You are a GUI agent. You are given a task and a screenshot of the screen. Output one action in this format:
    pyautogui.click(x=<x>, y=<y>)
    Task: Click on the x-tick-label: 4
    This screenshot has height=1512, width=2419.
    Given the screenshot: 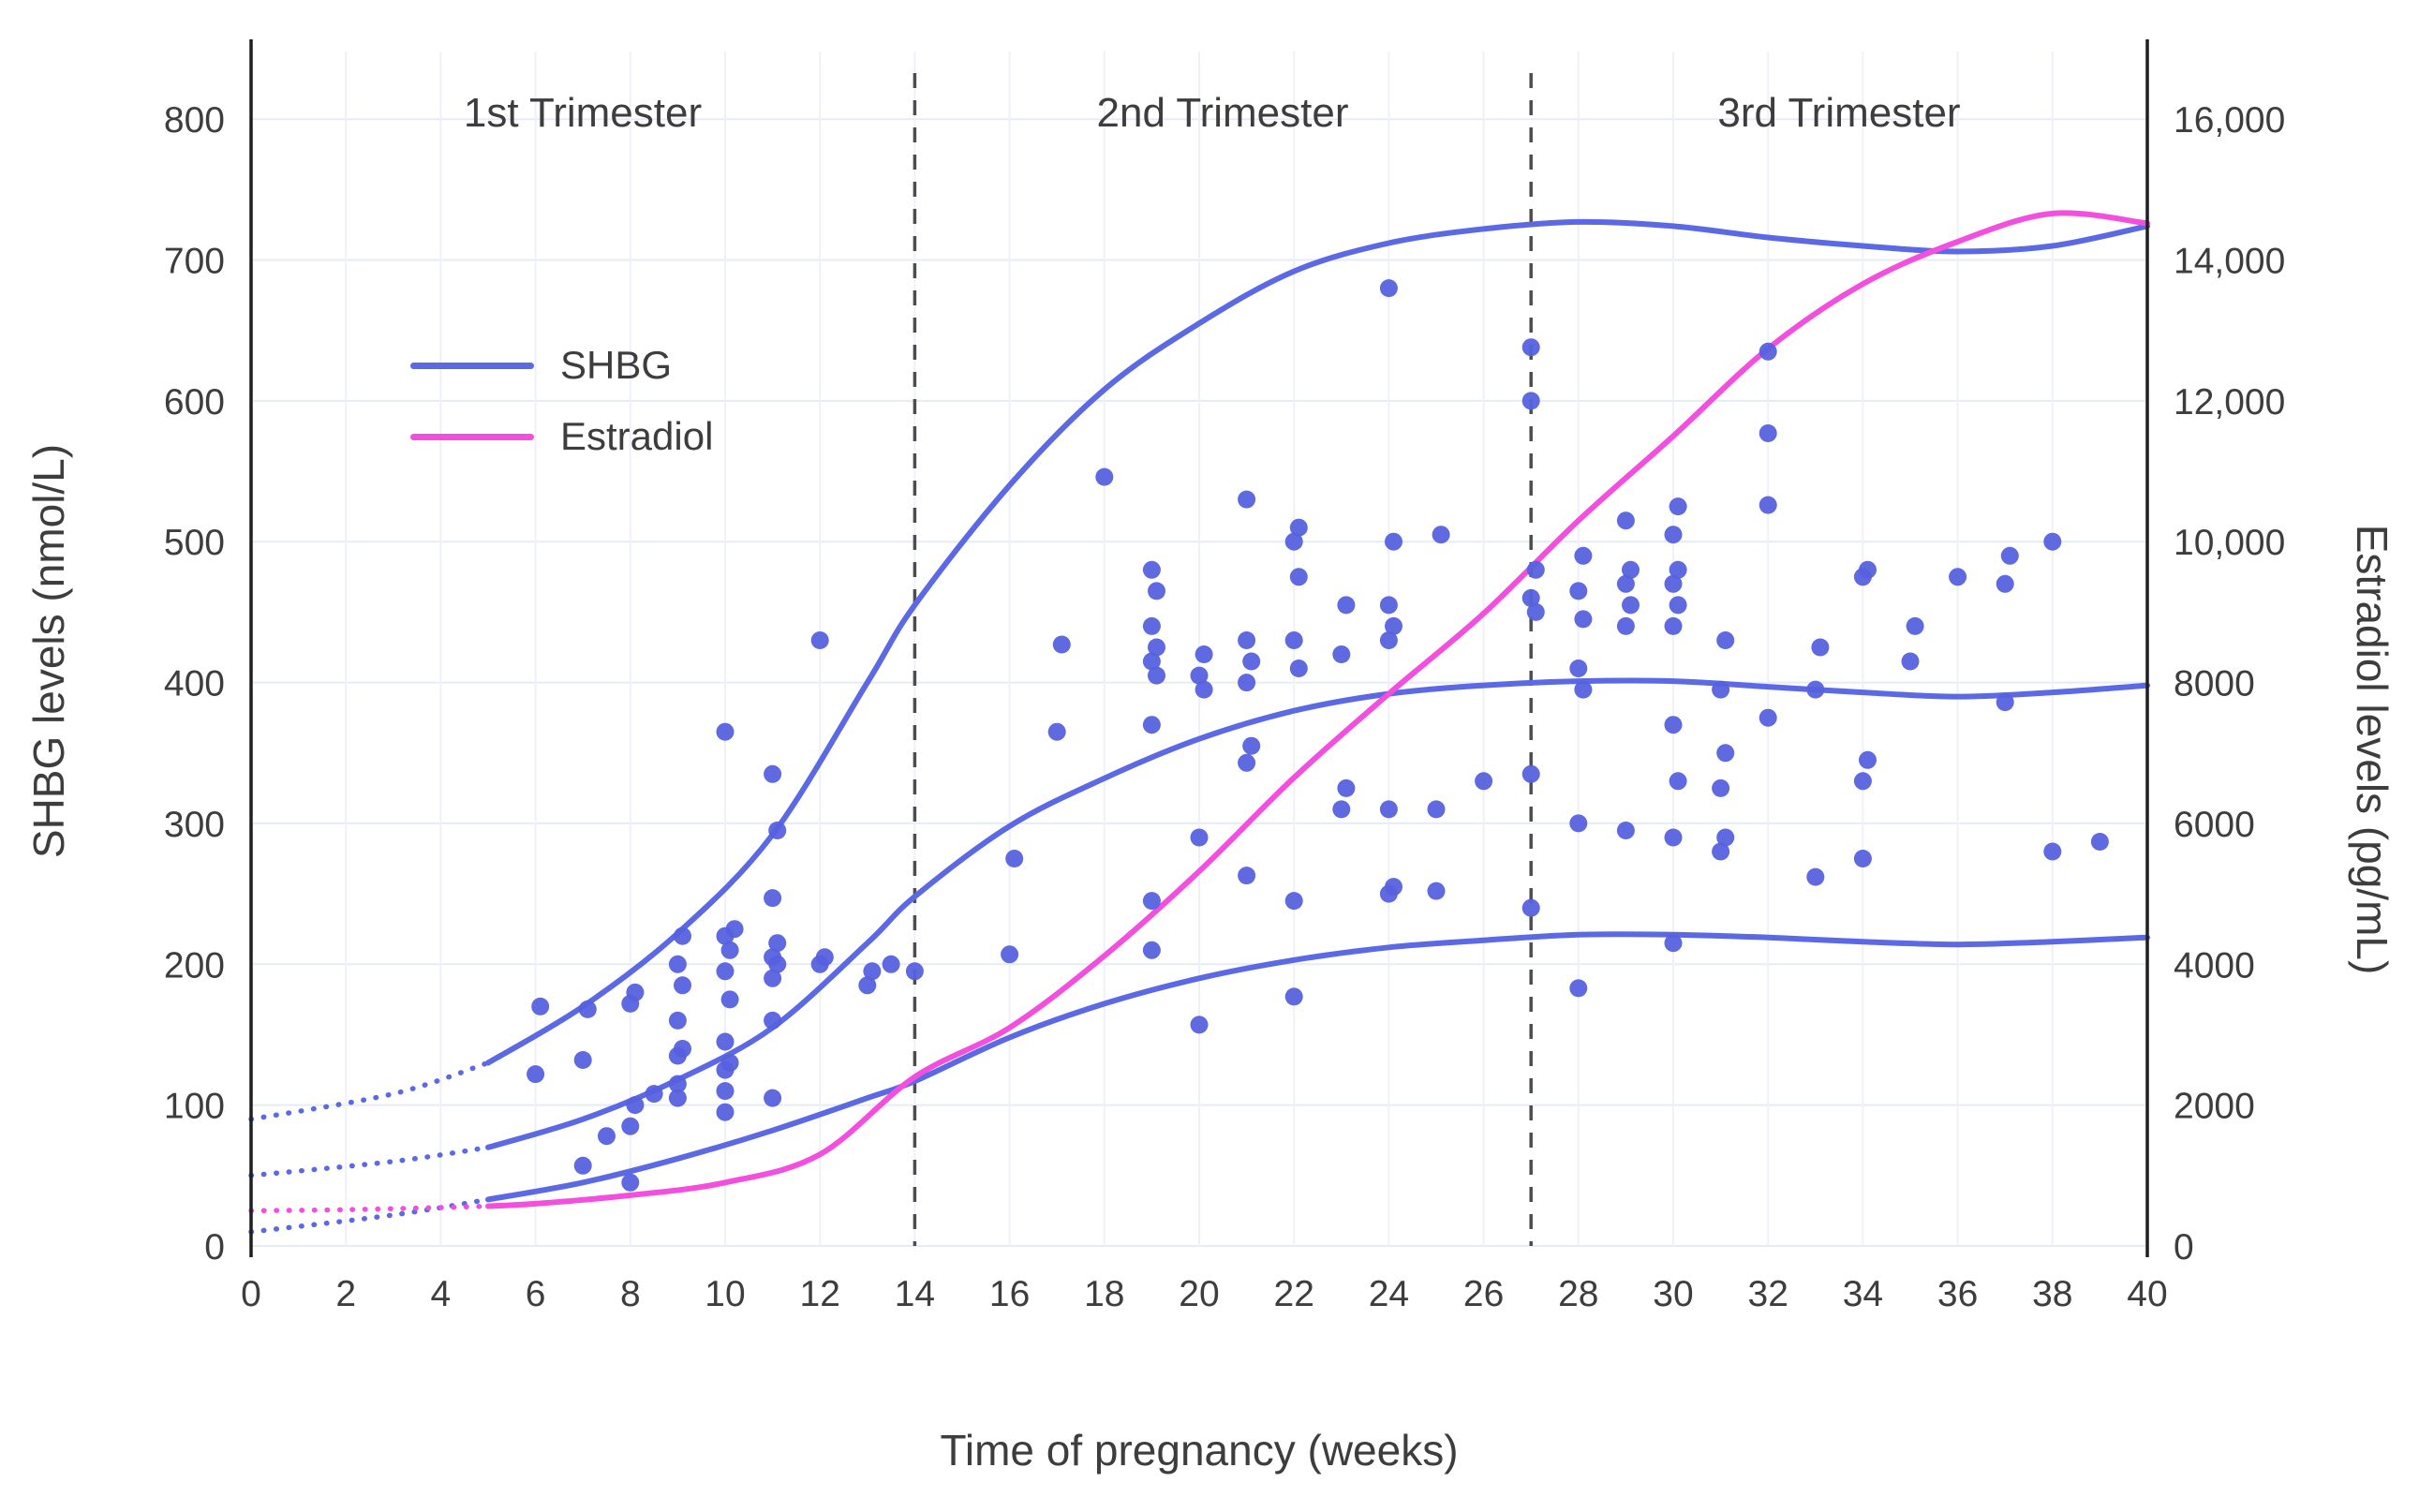 What is the action you would take?
    pyautogui.click(x=441, y=1294)
    